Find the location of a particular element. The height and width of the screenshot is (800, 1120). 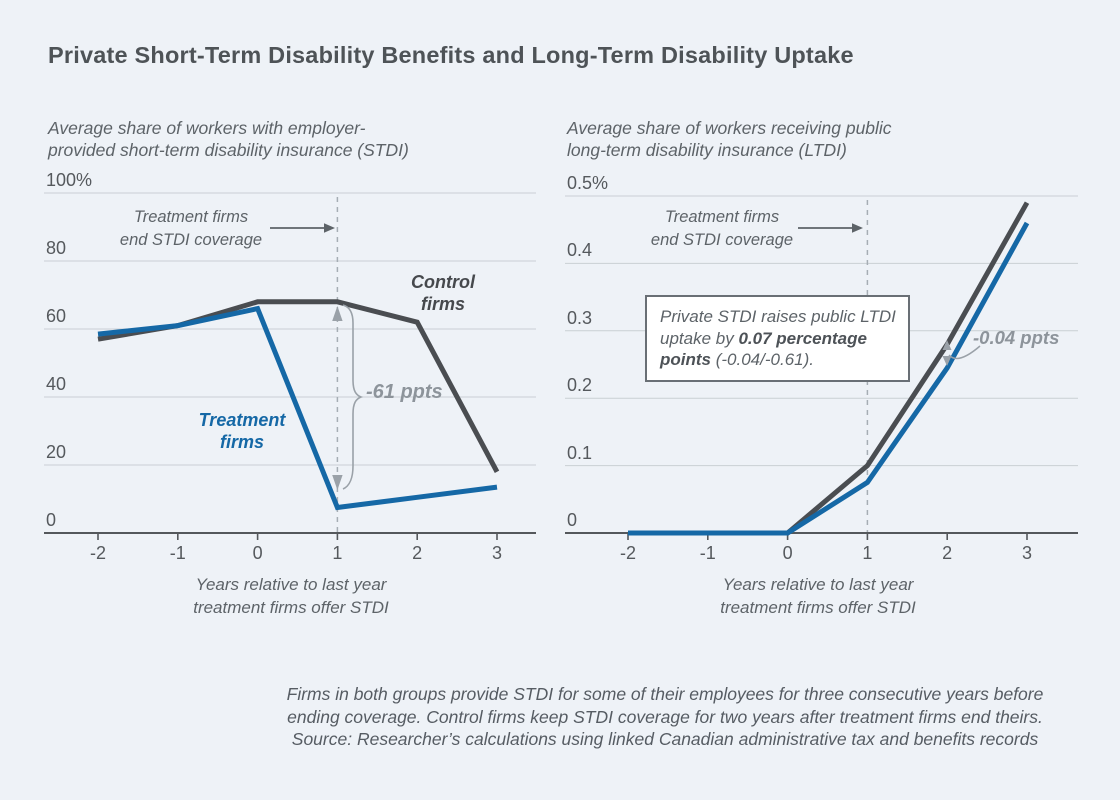

brace-icon is located at coordinates (353, 397).